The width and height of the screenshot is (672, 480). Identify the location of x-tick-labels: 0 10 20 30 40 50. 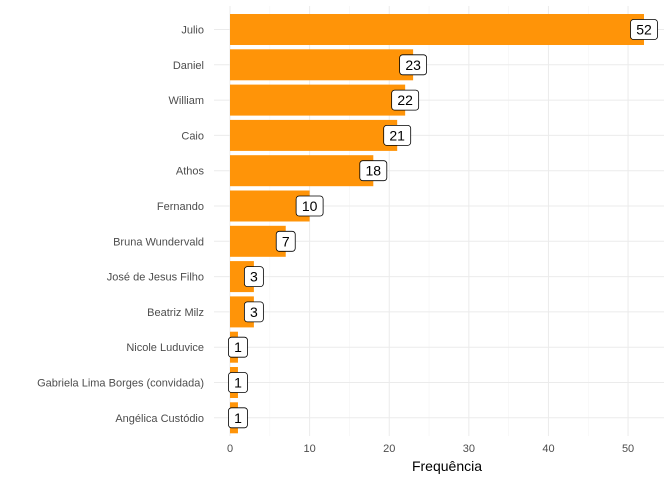
(430, 449).